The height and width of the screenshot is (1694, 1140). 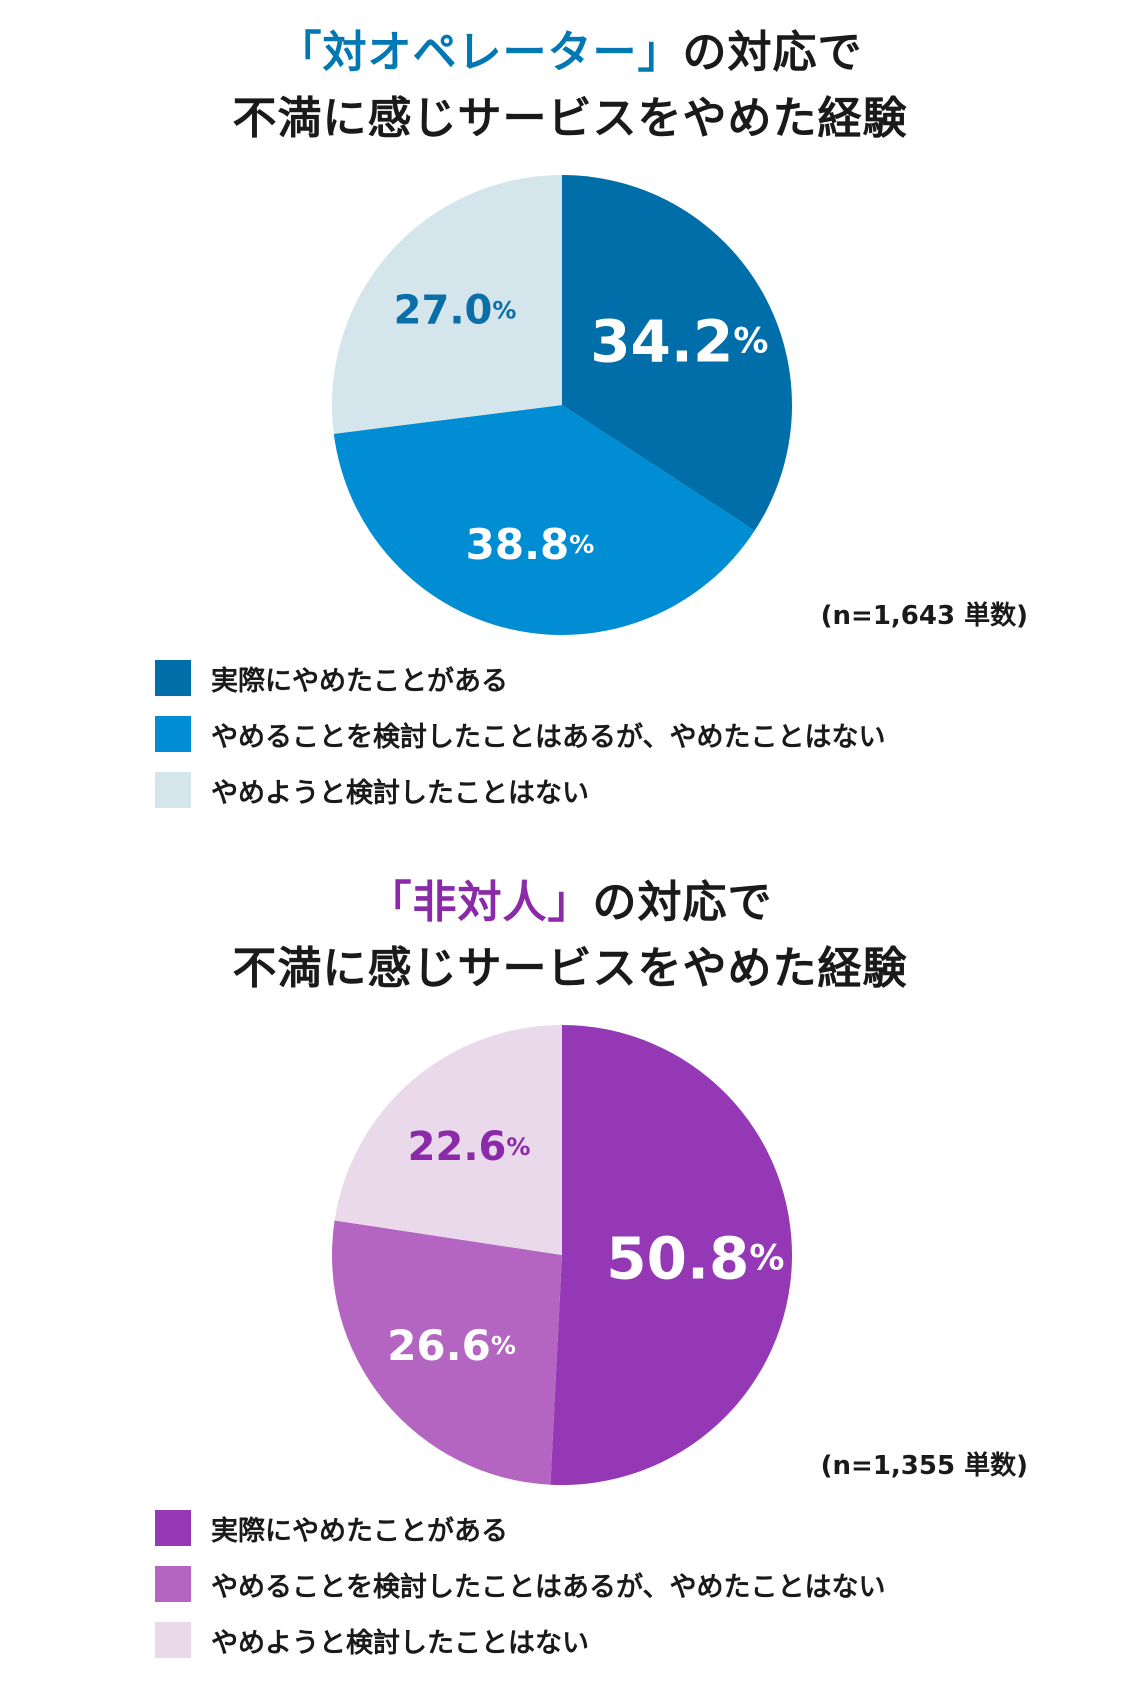 I want to click on slice-value-label: 22.6%, so click(x=469, y=1147).